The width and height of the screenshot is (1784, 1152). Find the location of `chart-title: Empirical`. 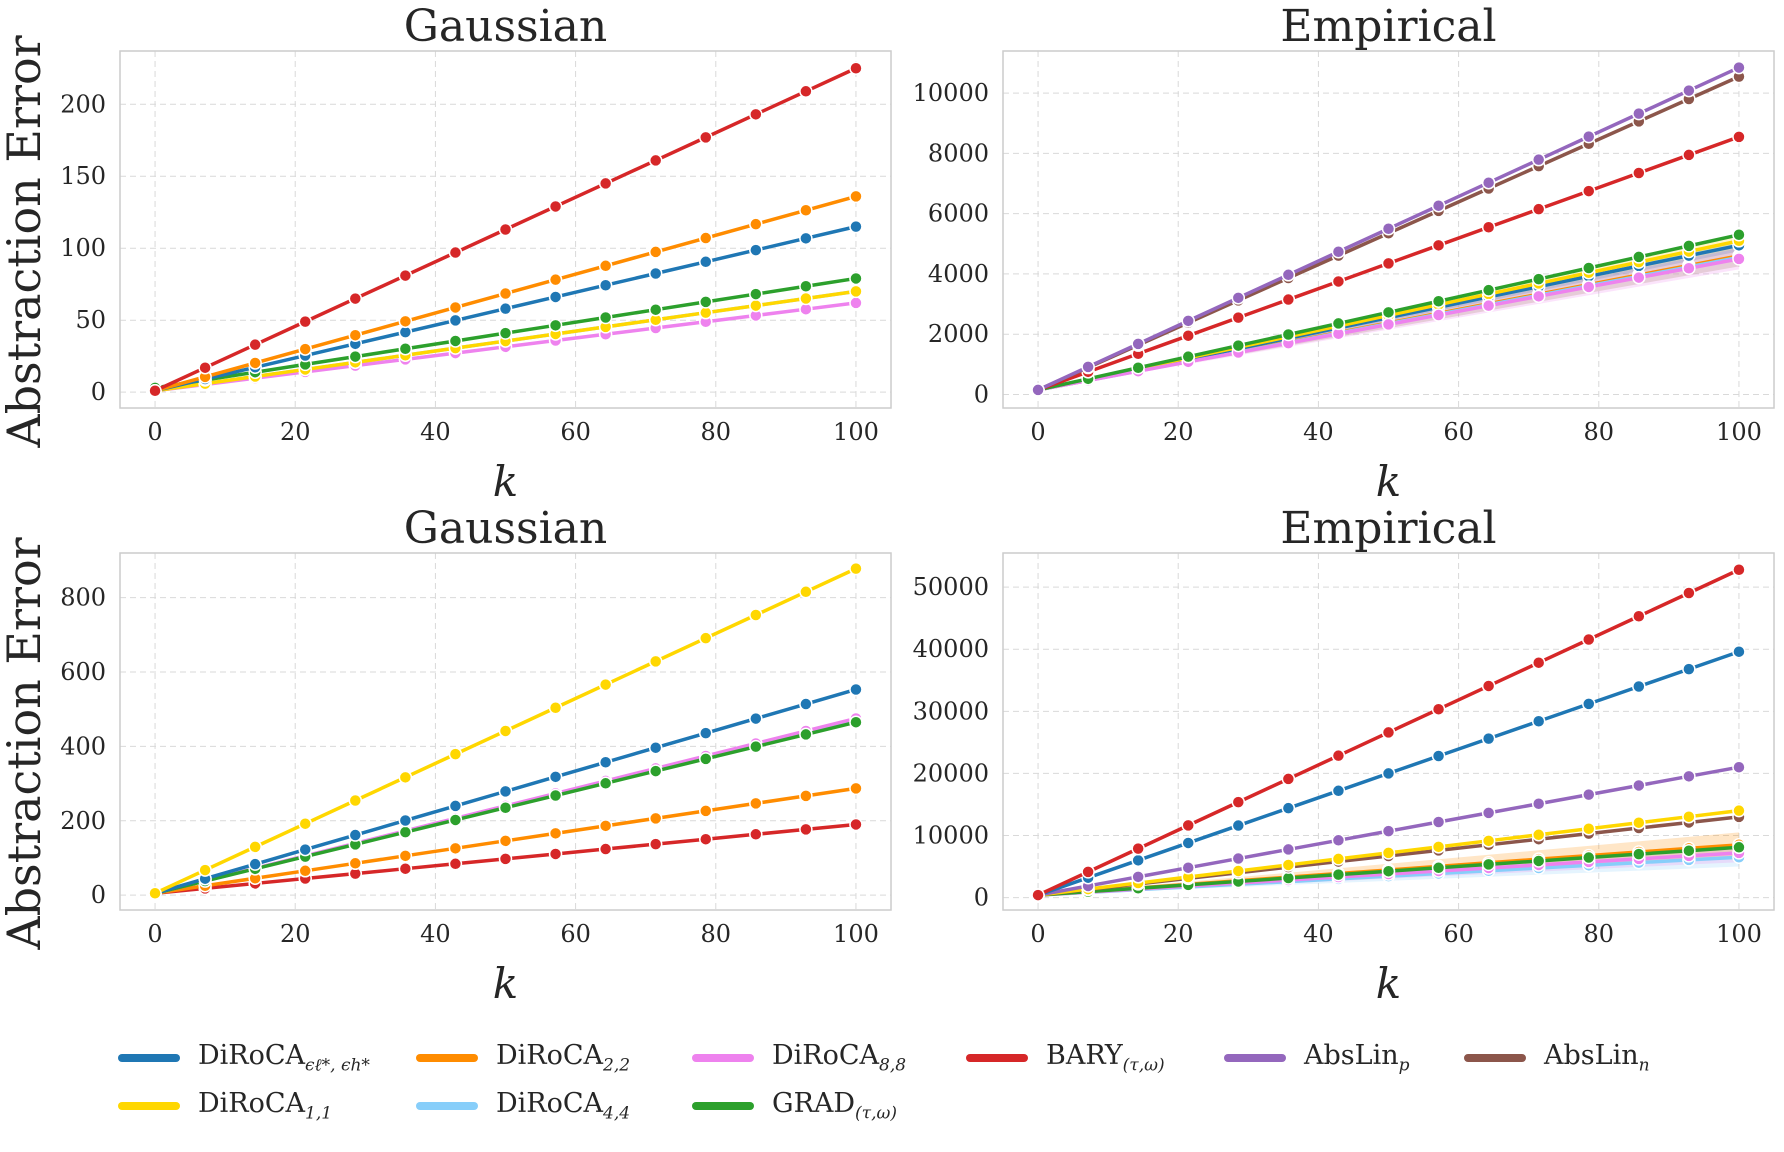

chart-title: Empirical is located at coordinates (1388, 528).